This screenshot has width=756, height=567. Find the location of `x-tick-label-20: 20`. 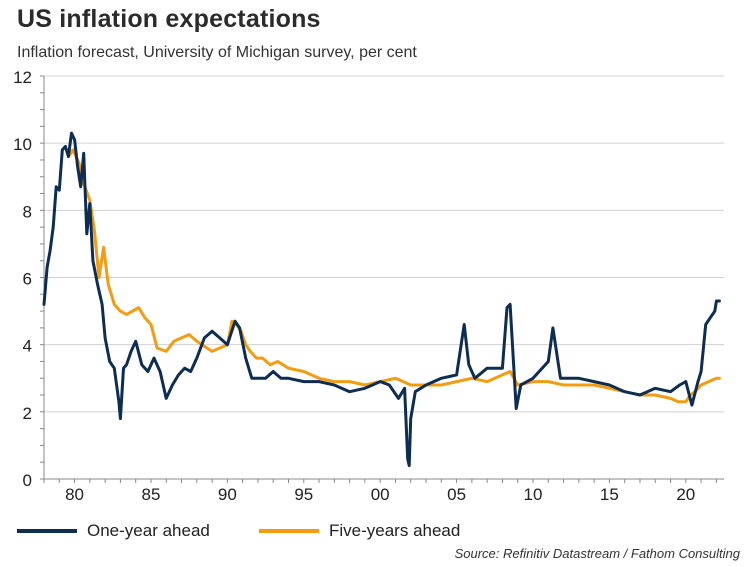

x-tick-label-20: 20 is located at coordinates (685, 494).